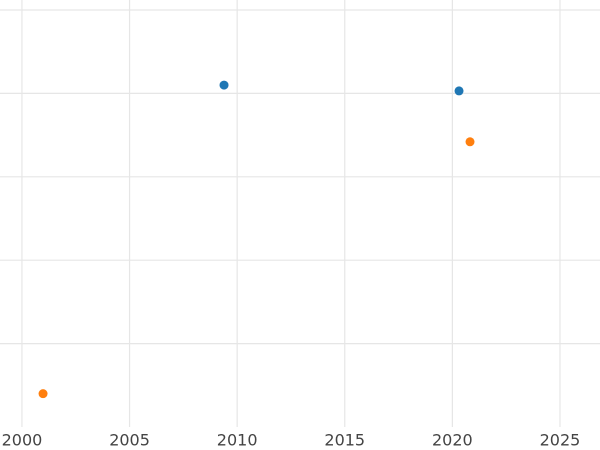 The width and height of the screenshot is (600, 450). I want to click on x-tick-label: 2015, so click(344, 440).